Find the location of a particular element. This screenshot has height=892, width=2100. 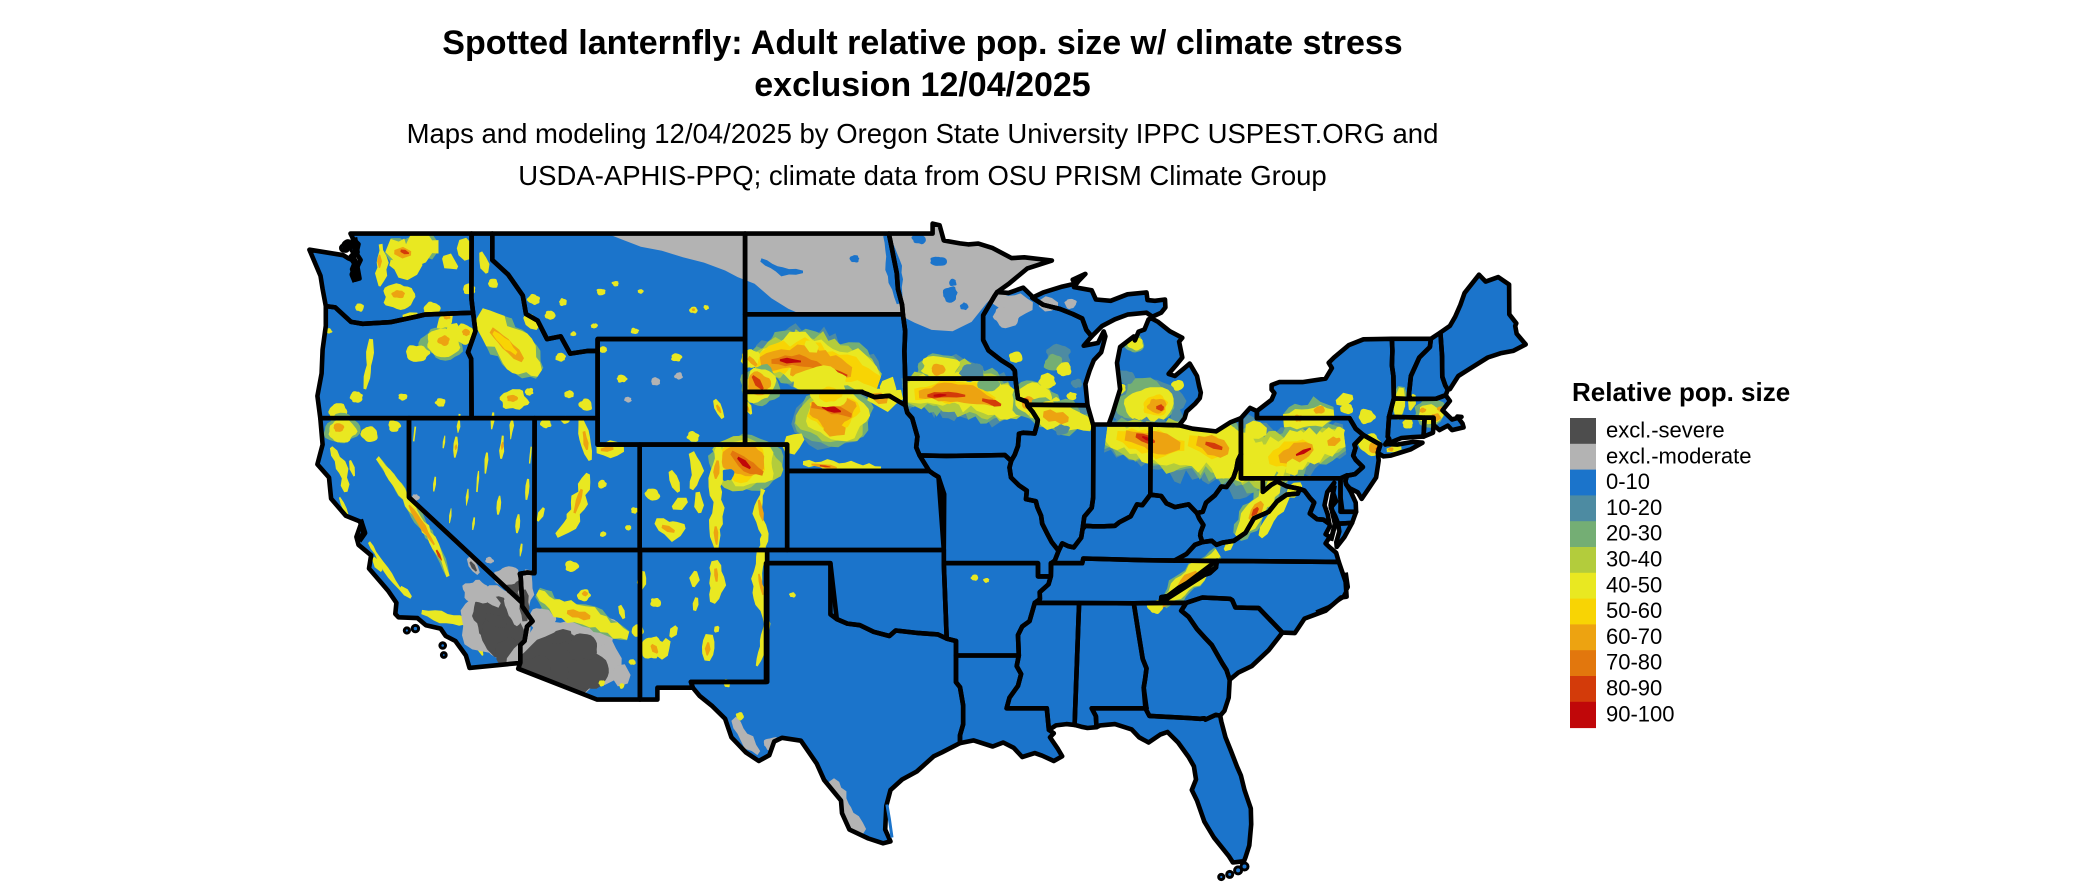

svg-text: 40-50 is located at coordinates (1634, 584).